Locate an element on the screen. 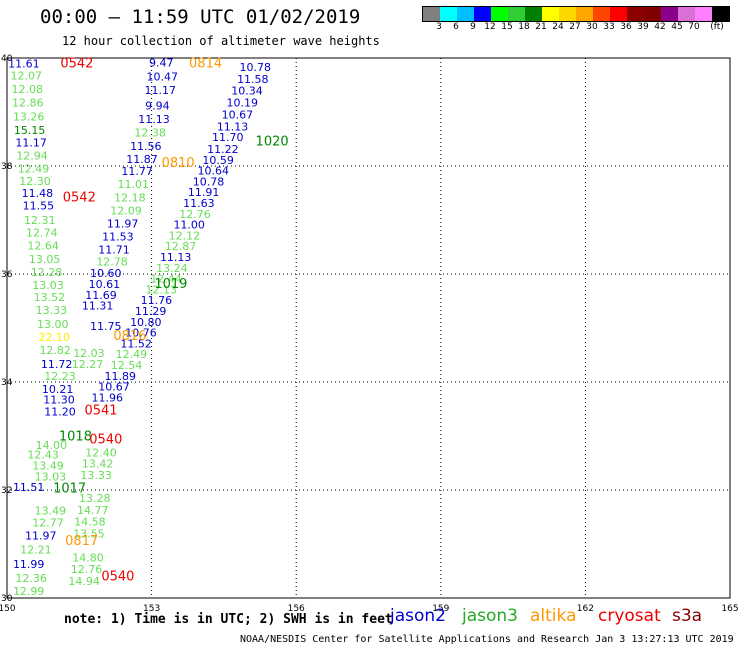  pass-time-label: 0817 is located at coordinates (81, 541).